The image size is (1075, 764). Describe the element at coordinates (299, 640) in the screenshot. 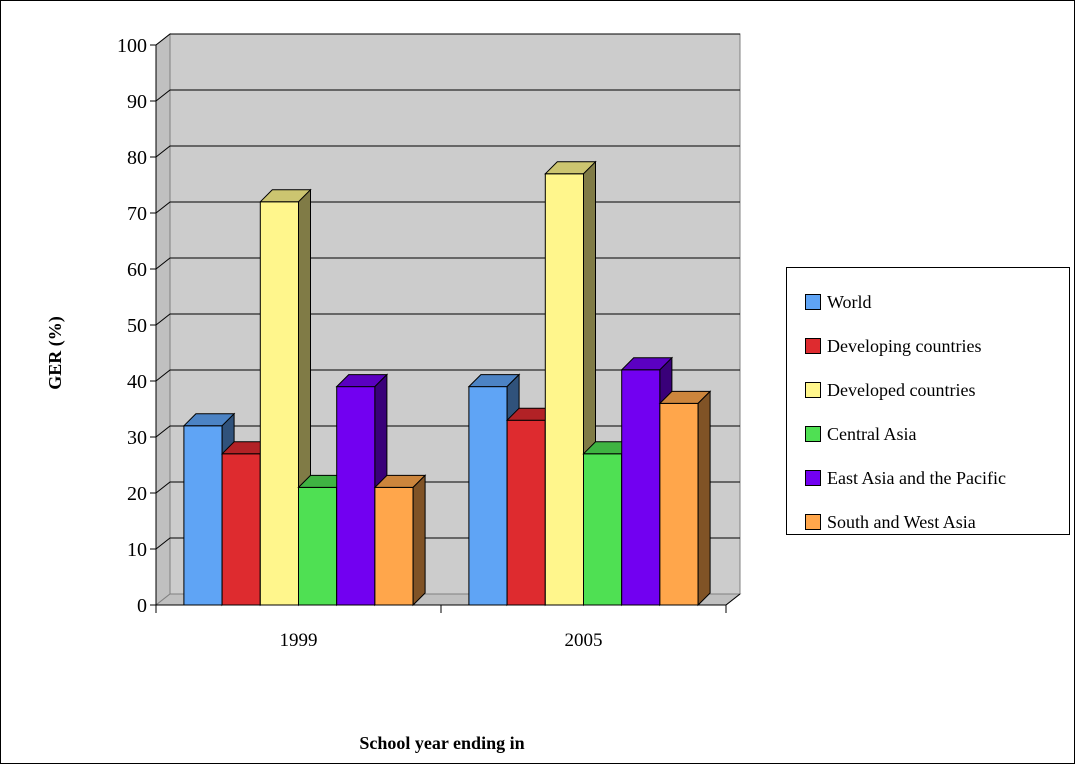

I see `x-tick-label: 1999` at that location.